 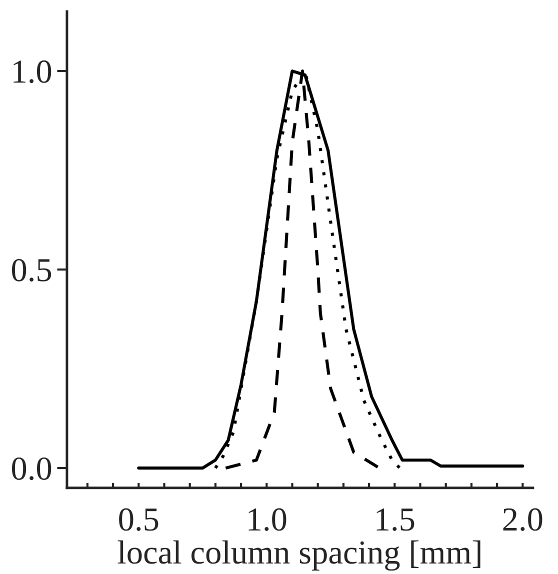 I want to click on x-tick-label: 2.0, so click(x=522, y=519).